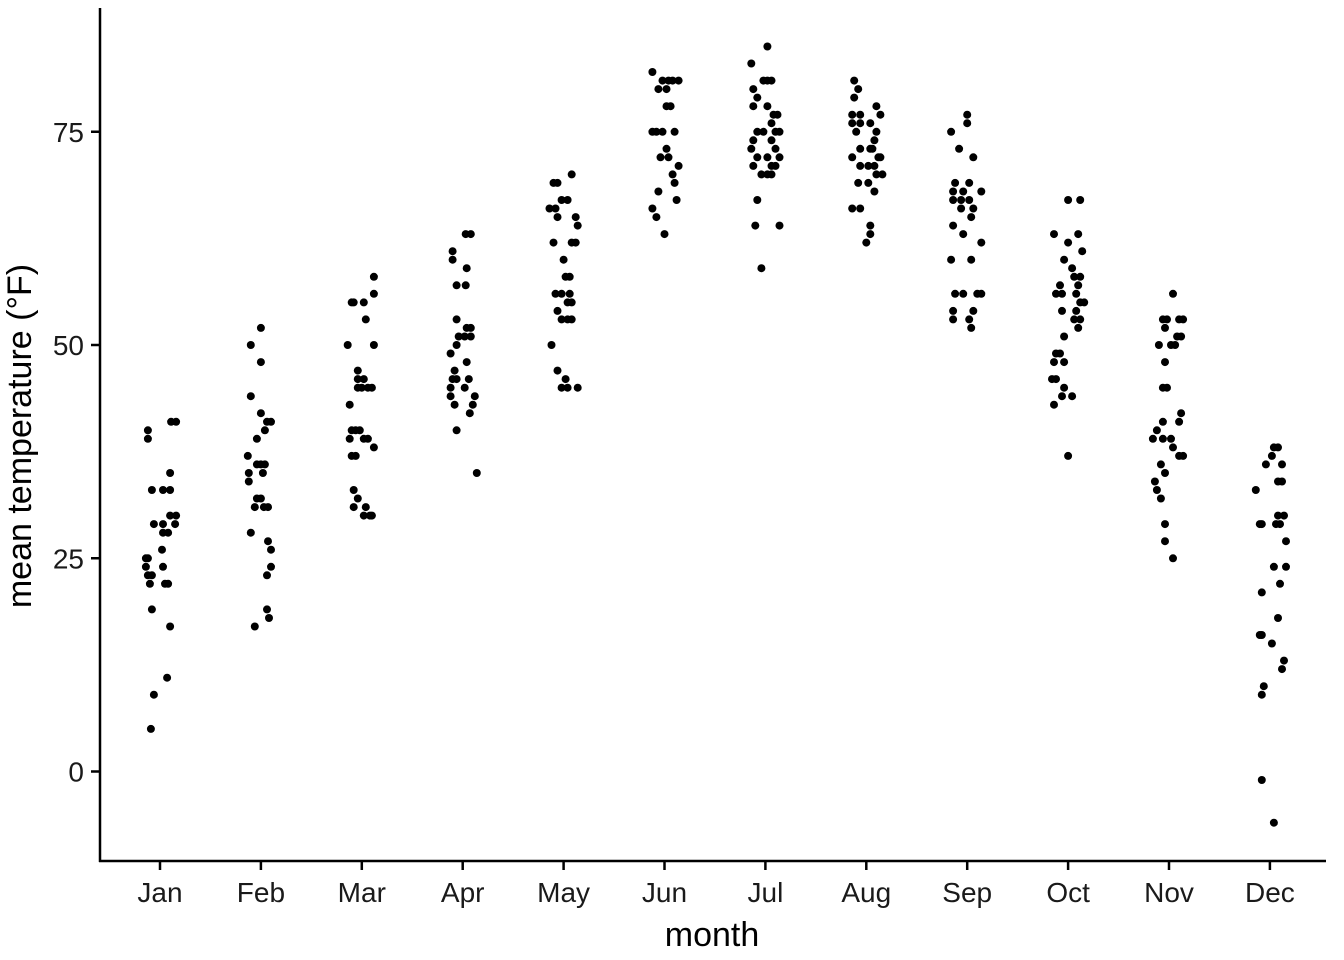 The height and width of the screenshot is (960, 1344). What do you see at coordinates (1169, 892) in the screenshot?
I see `x-tick-label: Nov` at bounding box center [1169, 892].